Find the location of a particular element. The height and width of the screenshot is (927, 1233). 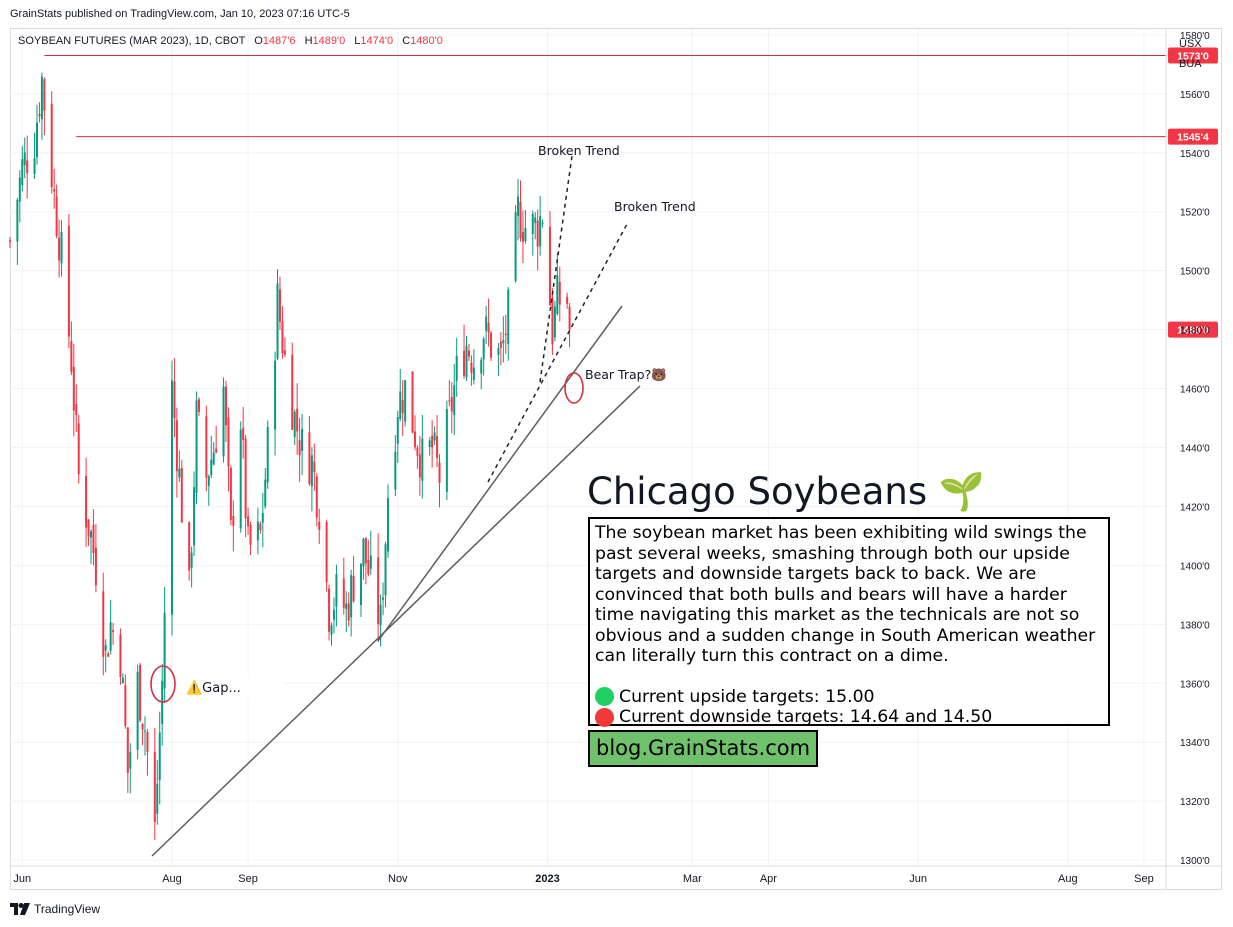

tradingview-logo: TradingView is located at coordinates (55, 909).